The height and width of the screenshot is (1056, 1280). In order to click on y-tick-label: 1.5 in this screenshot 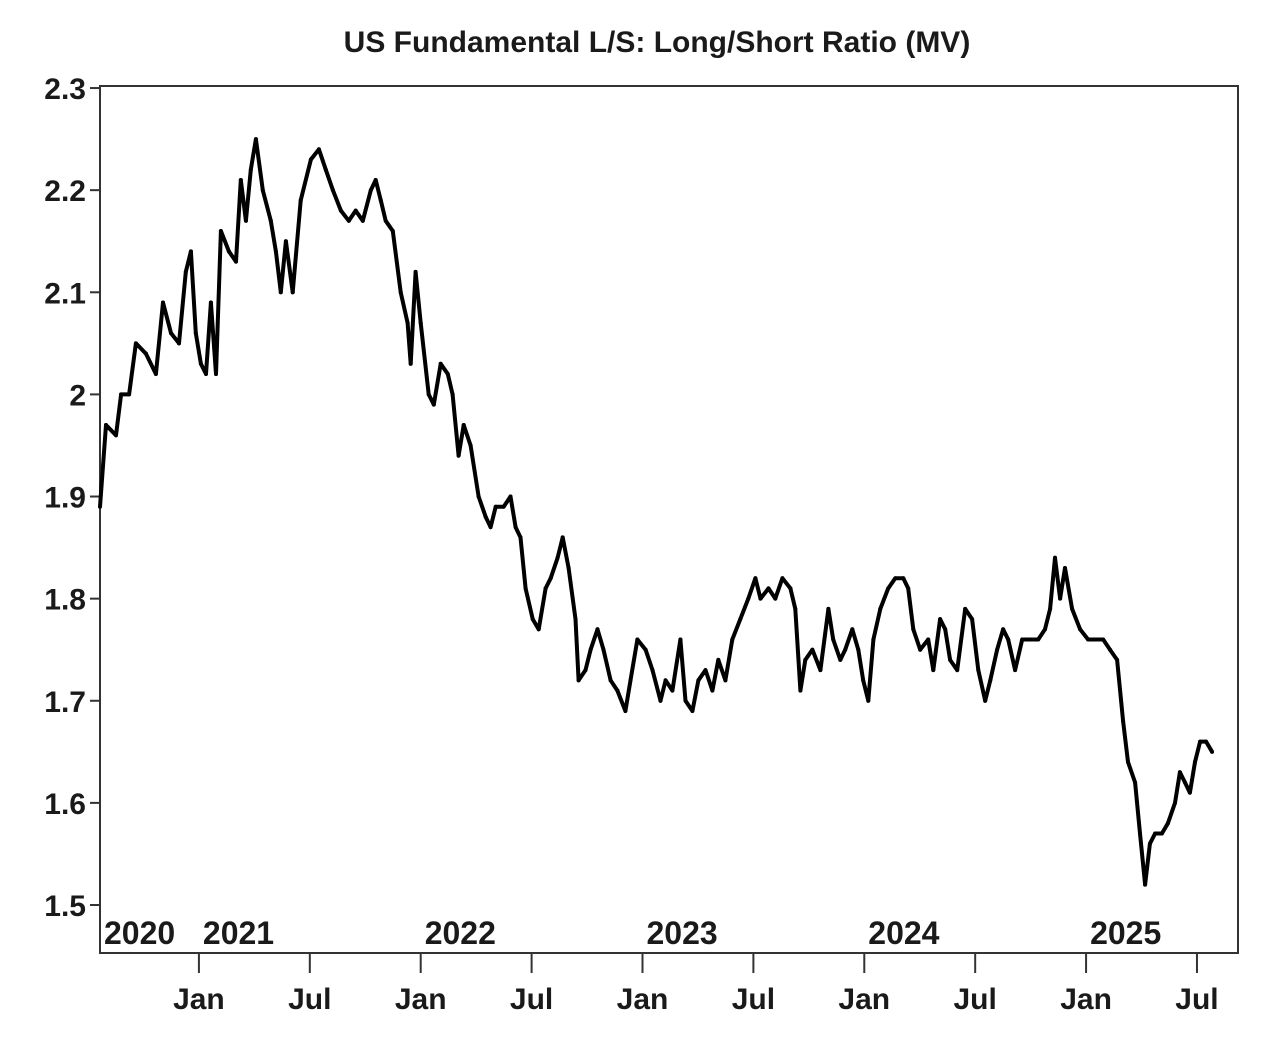, I will do `click(65, 906)`.